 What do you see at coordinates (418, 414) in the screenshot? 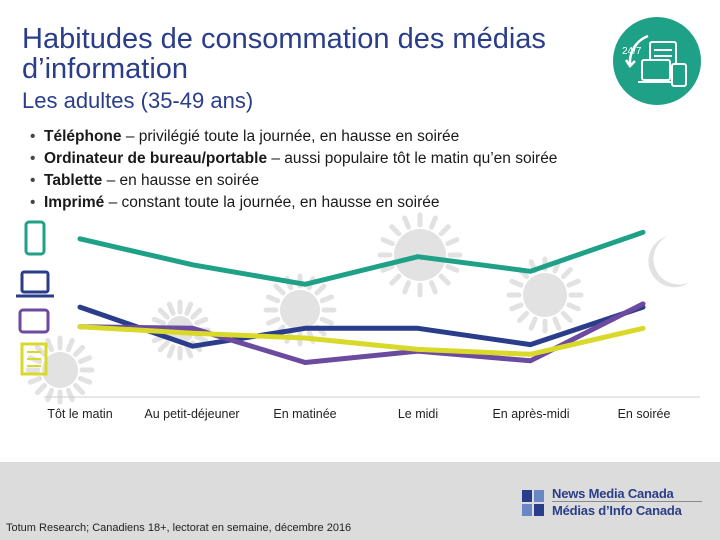
I see `x-tick-label: Le midi` at bounding box center [418, 414].